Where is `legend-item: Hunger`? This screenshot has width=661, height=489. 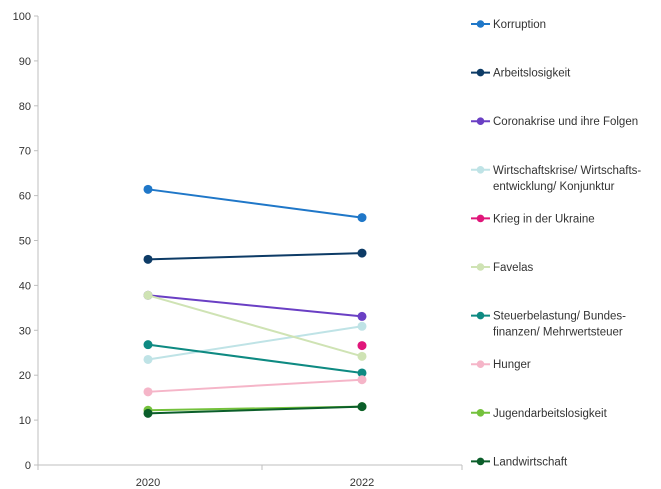 legend-item: Hunger is located at coordinates (501, 365).